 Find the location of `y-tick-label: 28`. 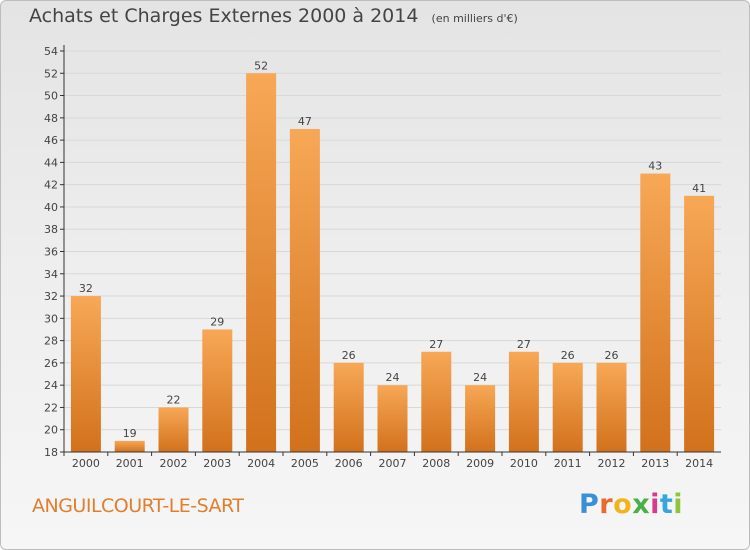

y-tick-label: 28 is located at coordinates (51, 341).